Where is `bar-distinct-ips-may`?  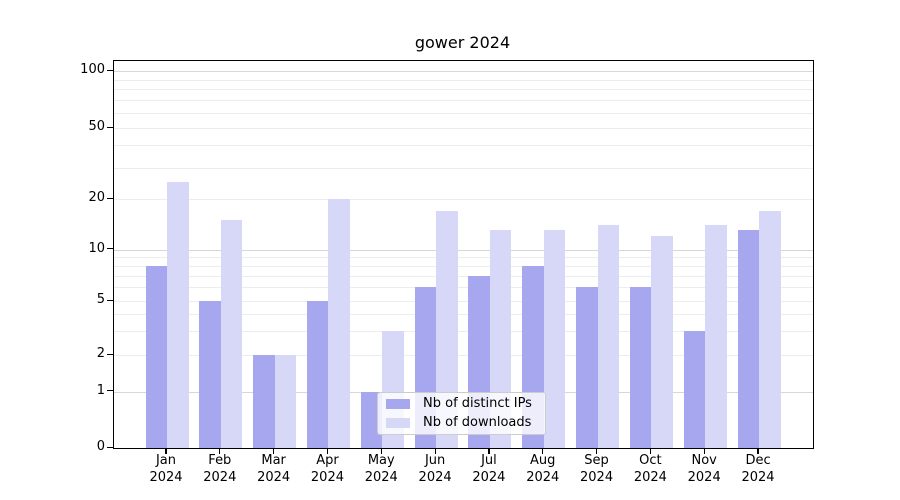 bar-distinct-ips-may is located at coordinates (371, 419).